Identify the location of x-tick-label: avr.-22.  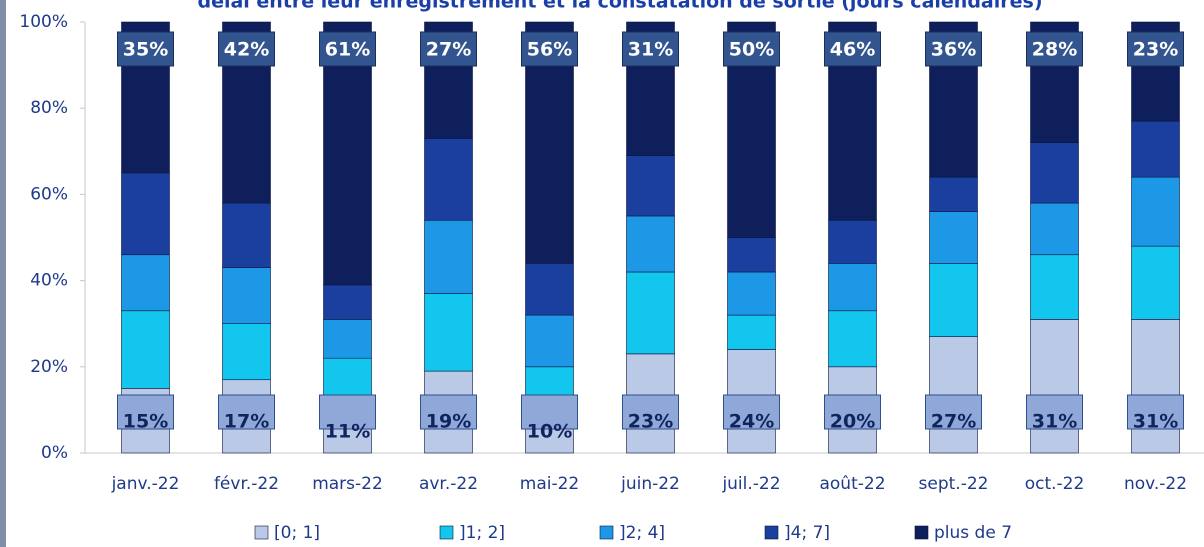
(448, 484).